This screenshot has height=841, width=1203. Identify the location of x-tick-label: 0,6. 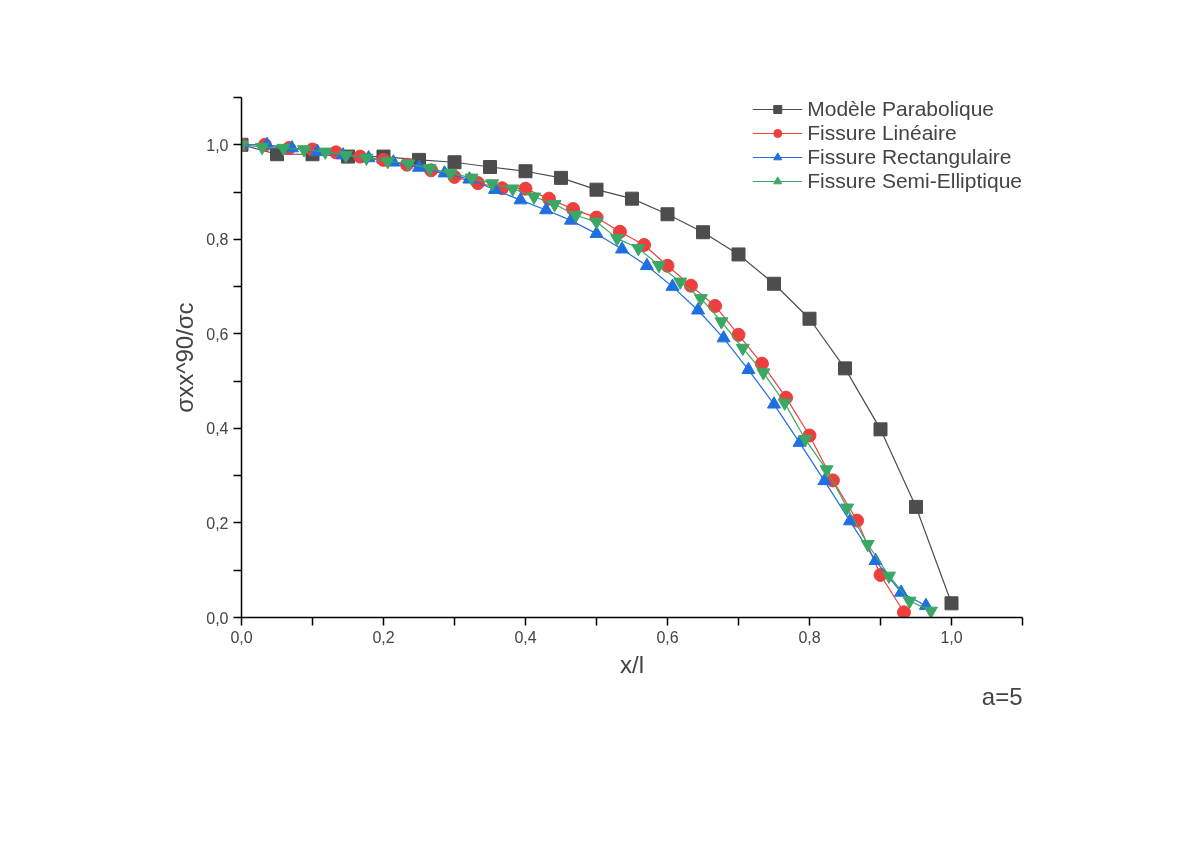
(667, 637).